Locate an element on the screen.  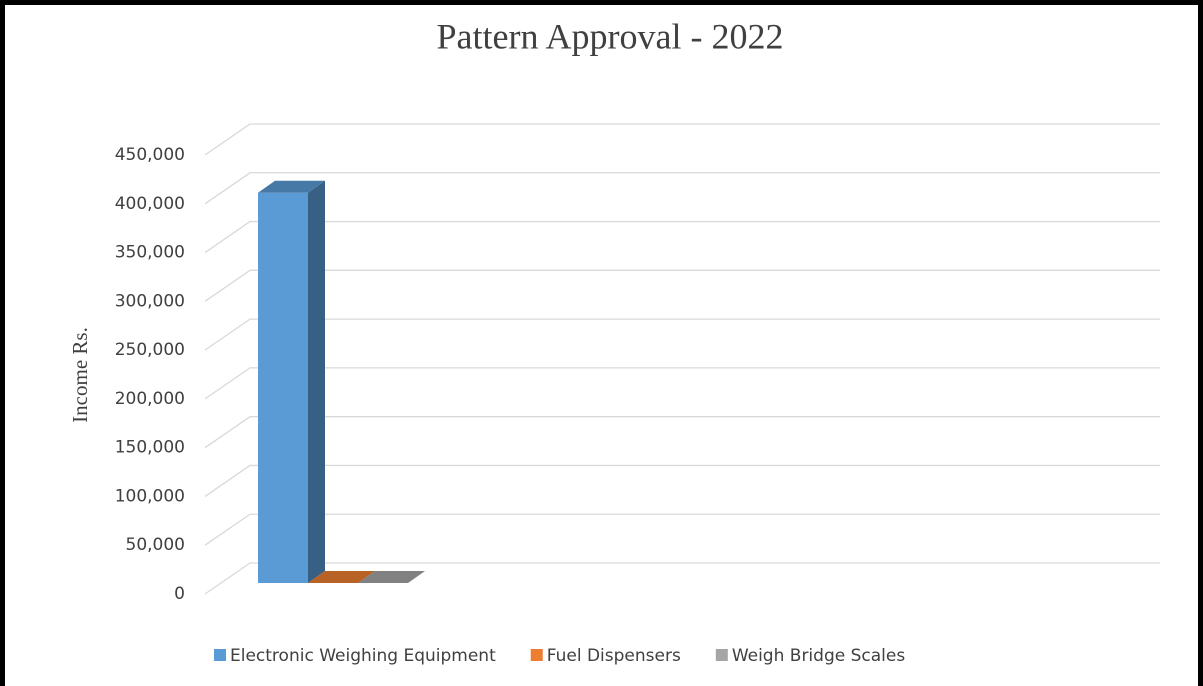
legend-label: Fuel Dispensers is located at coordinates (614, 656).